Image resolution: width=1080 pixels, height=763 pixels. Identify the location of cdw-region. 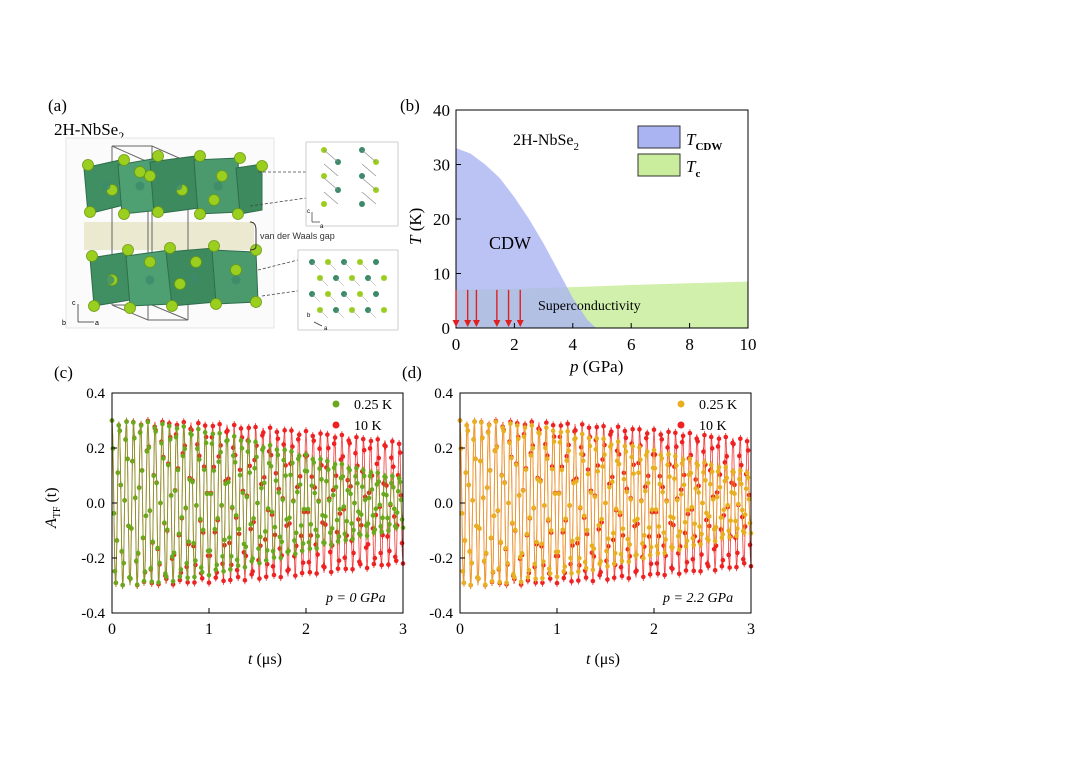
(526, 238).